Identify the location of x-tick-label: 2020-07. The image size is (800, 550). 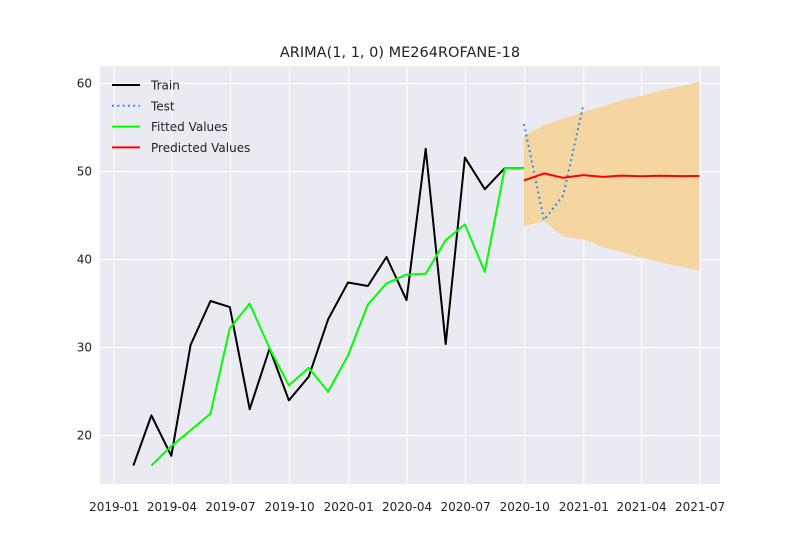
(466, 507).